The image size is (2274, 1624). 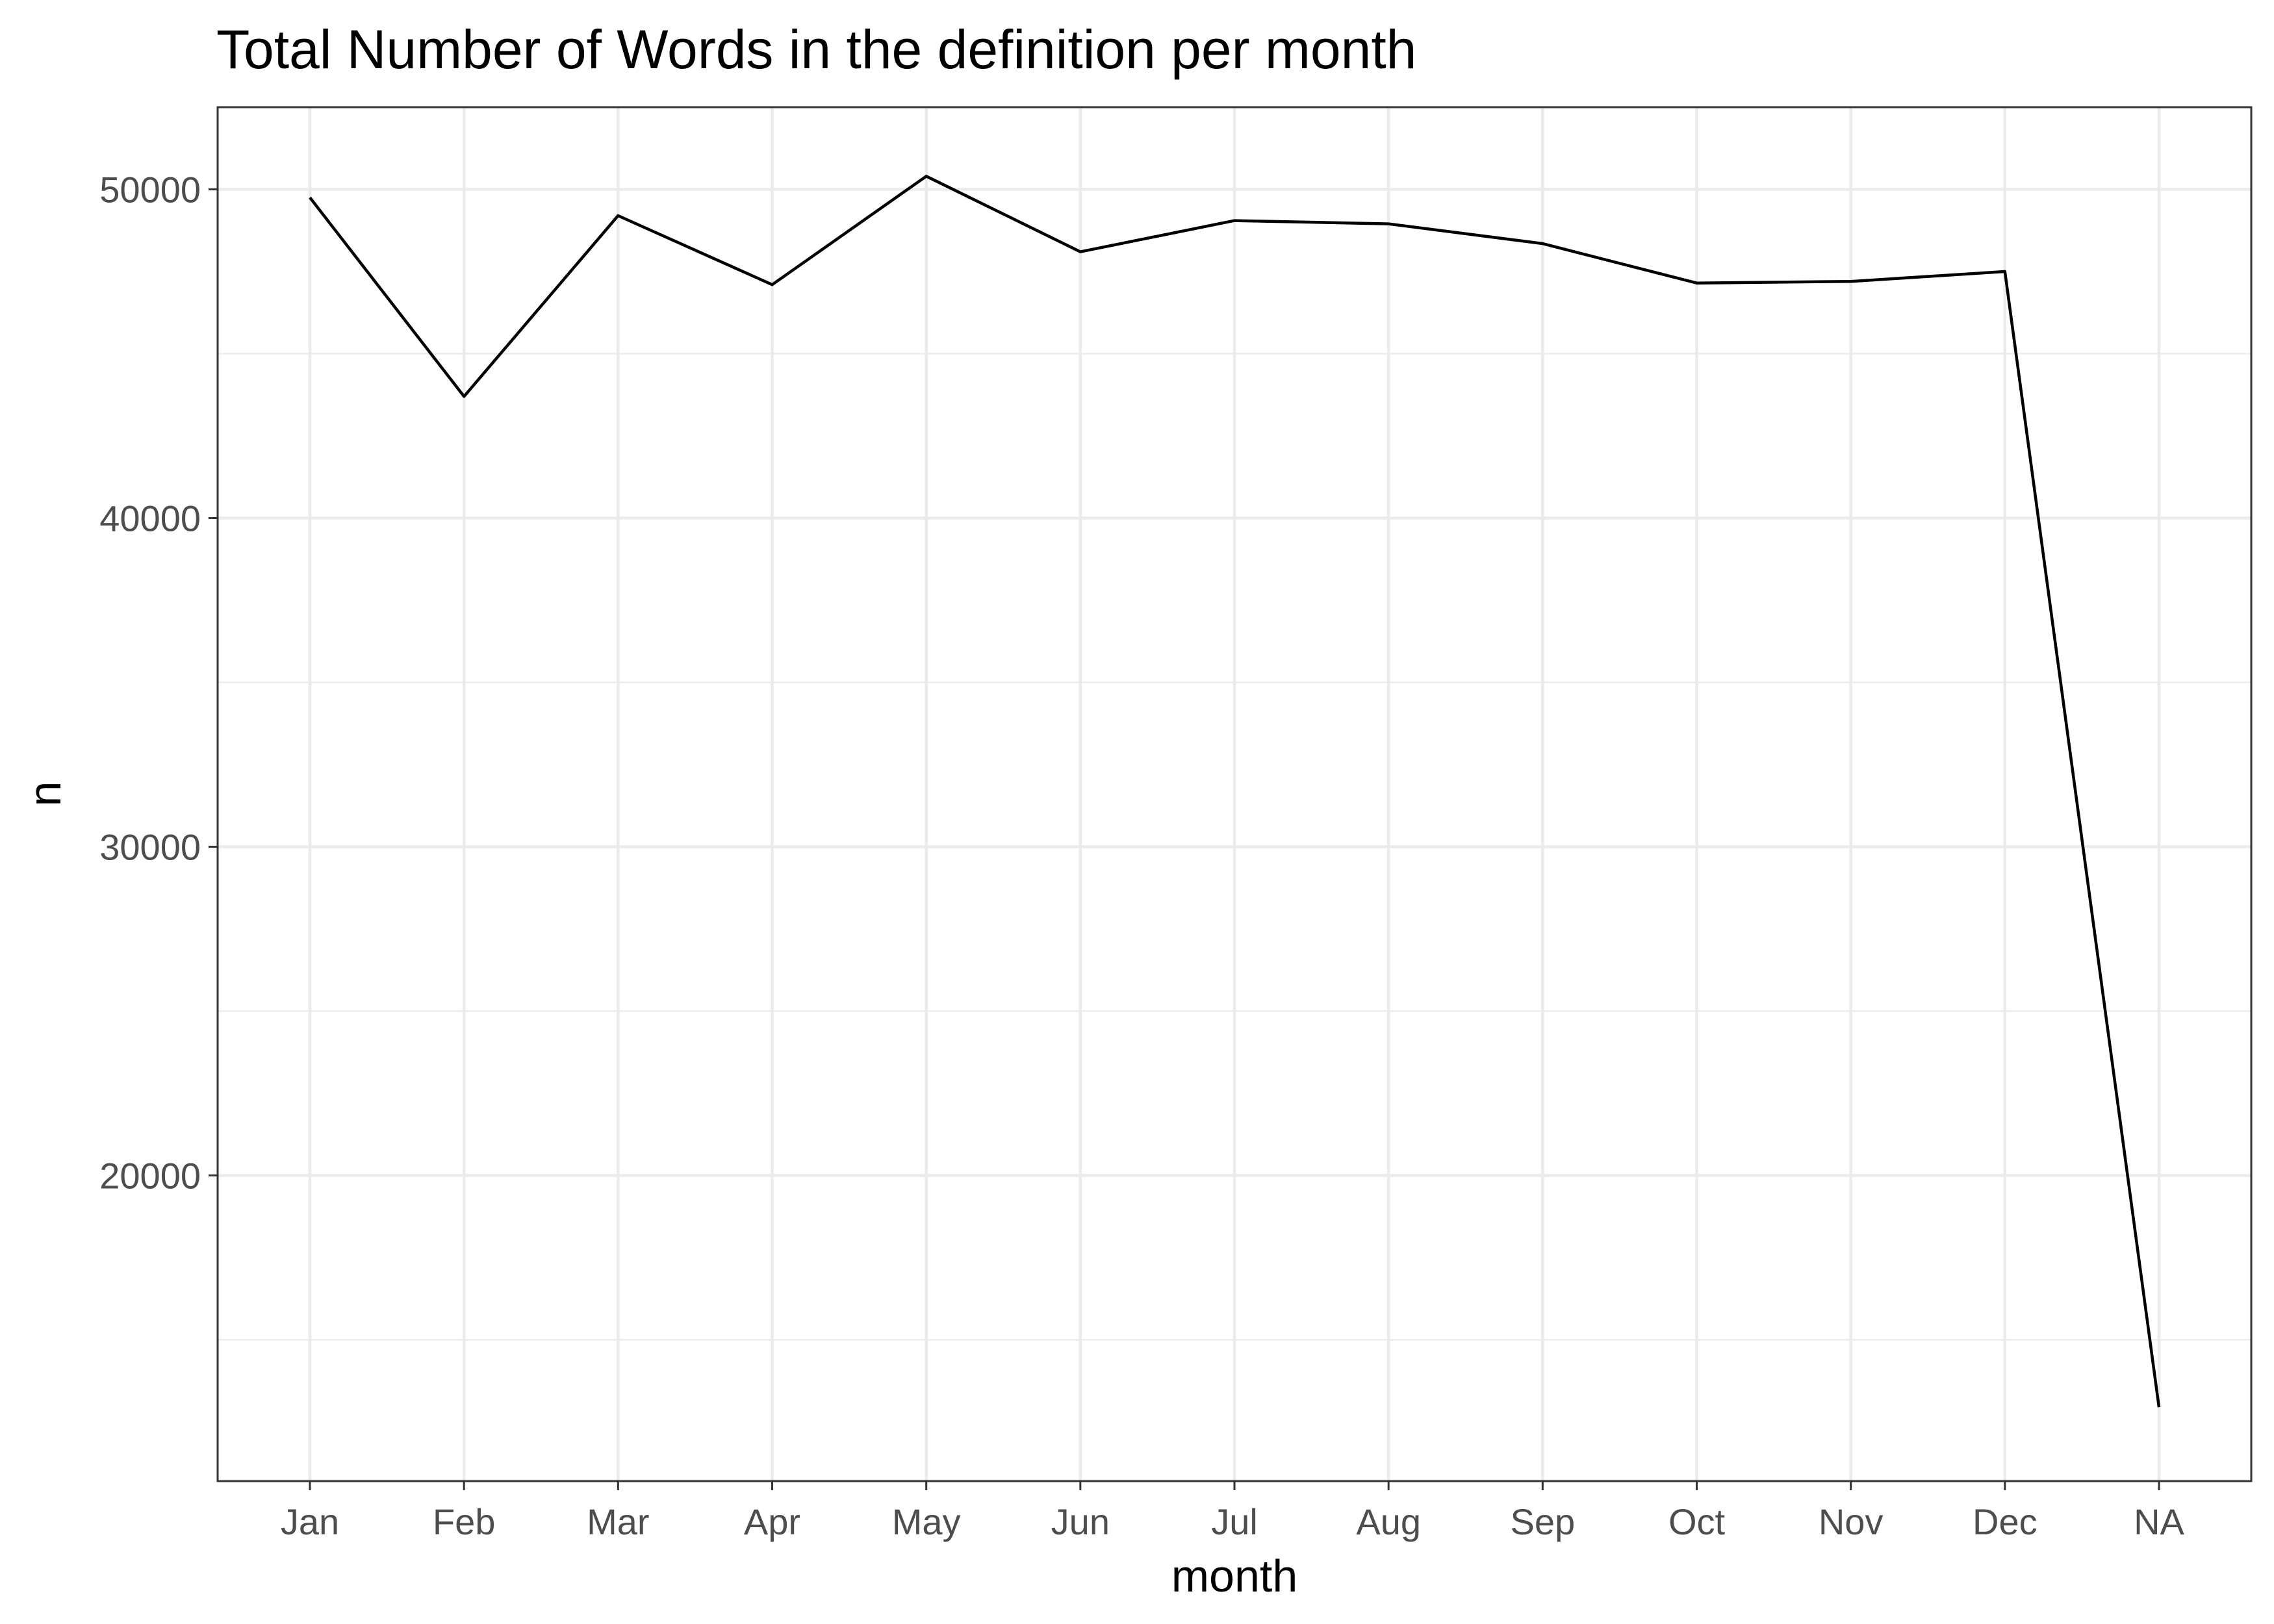 I want to click on y-axis-title: n, so click(x=44, y=794).